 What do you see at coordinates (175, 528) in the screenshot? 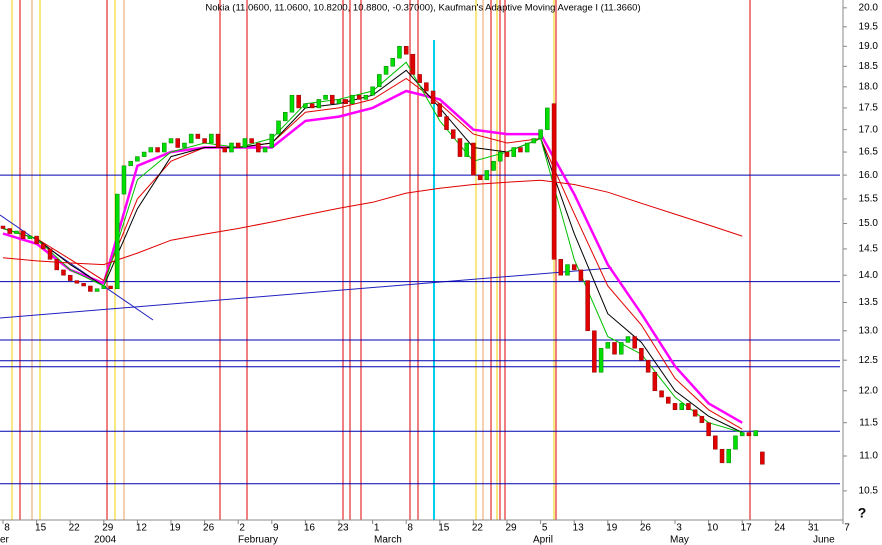
I see `x-tick-label: 19` at bounding box center [175, 528].